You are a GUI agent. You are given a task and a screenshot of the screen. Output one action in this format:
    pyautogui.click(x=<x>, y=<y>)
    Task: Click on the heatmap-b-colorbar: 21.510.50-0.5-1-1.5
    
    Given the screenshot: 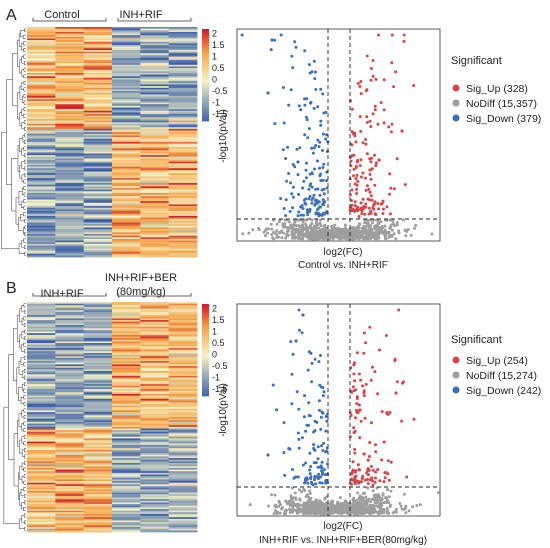 What is the action you would take?
    pyautogui.click(x=215, y=350)
    